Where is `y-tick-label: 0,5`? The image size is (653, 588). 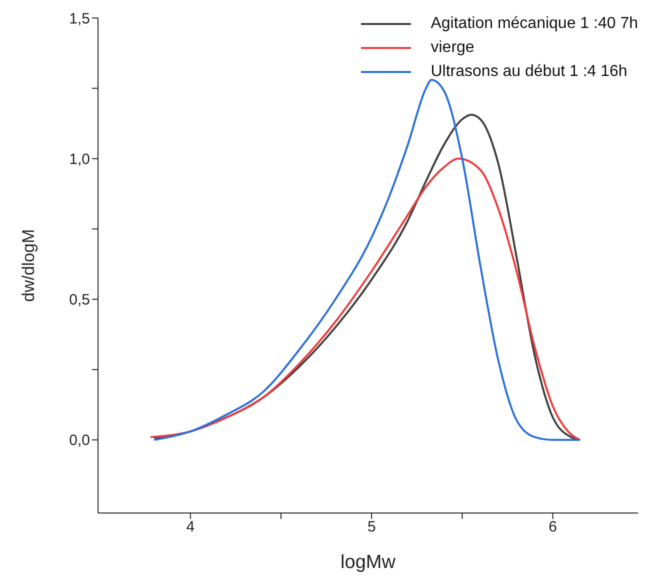 y-tick-label: 0,5 is located at coordinates (79, 300).